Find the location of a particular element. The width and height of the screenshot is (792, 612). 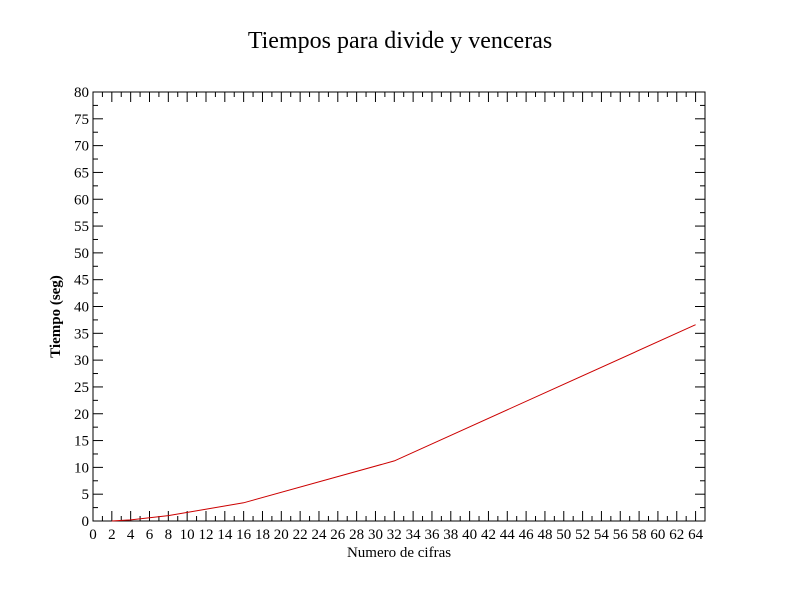

x-tick-label: 4 is located at coordinates (131, 535).